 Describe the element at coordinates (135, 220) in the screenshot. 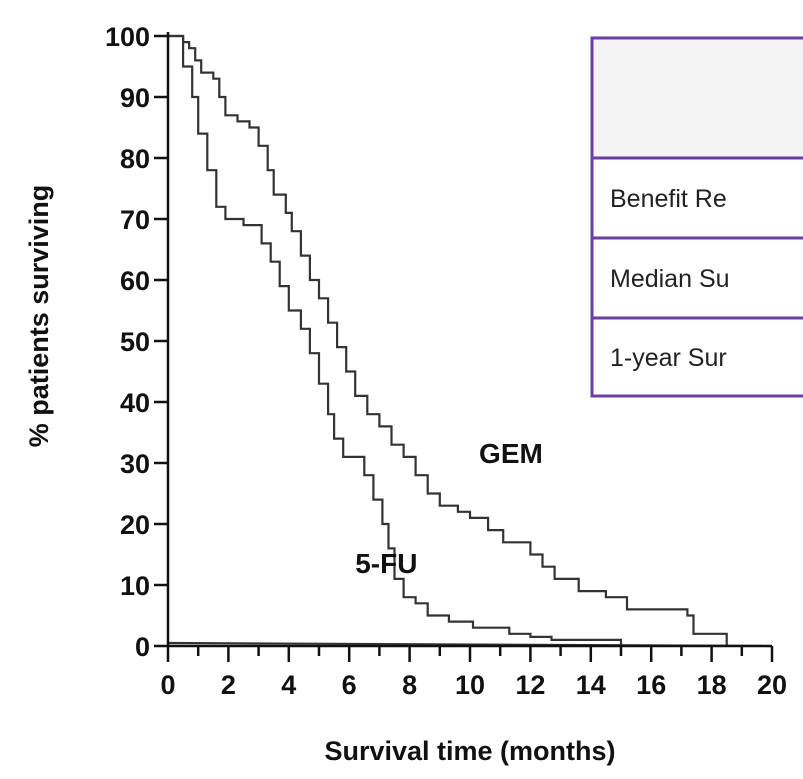

I see `y-tick-label: 70` at that location.